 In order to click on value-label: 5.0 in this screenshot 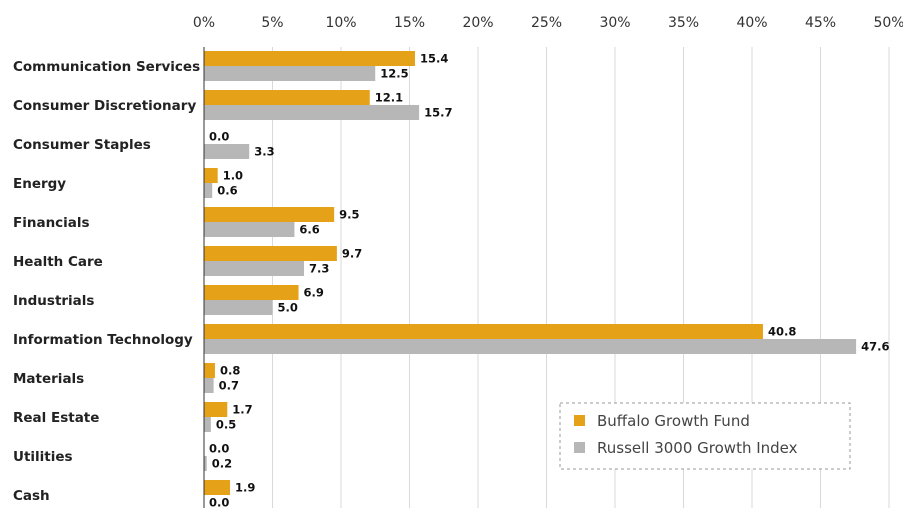, I will do `click(288, 308)`.